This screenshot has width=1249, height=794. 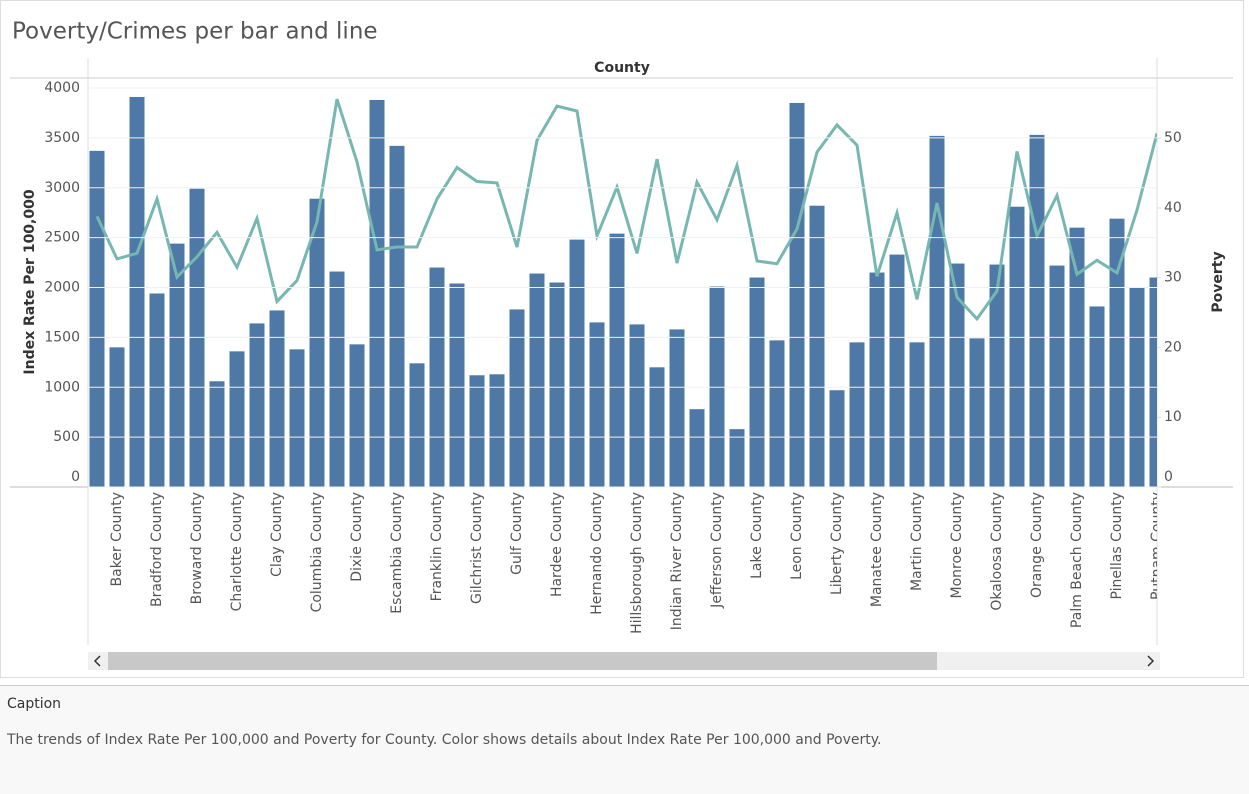 I want to click on y-tick-label: 1000, so click(x=62, y=387).